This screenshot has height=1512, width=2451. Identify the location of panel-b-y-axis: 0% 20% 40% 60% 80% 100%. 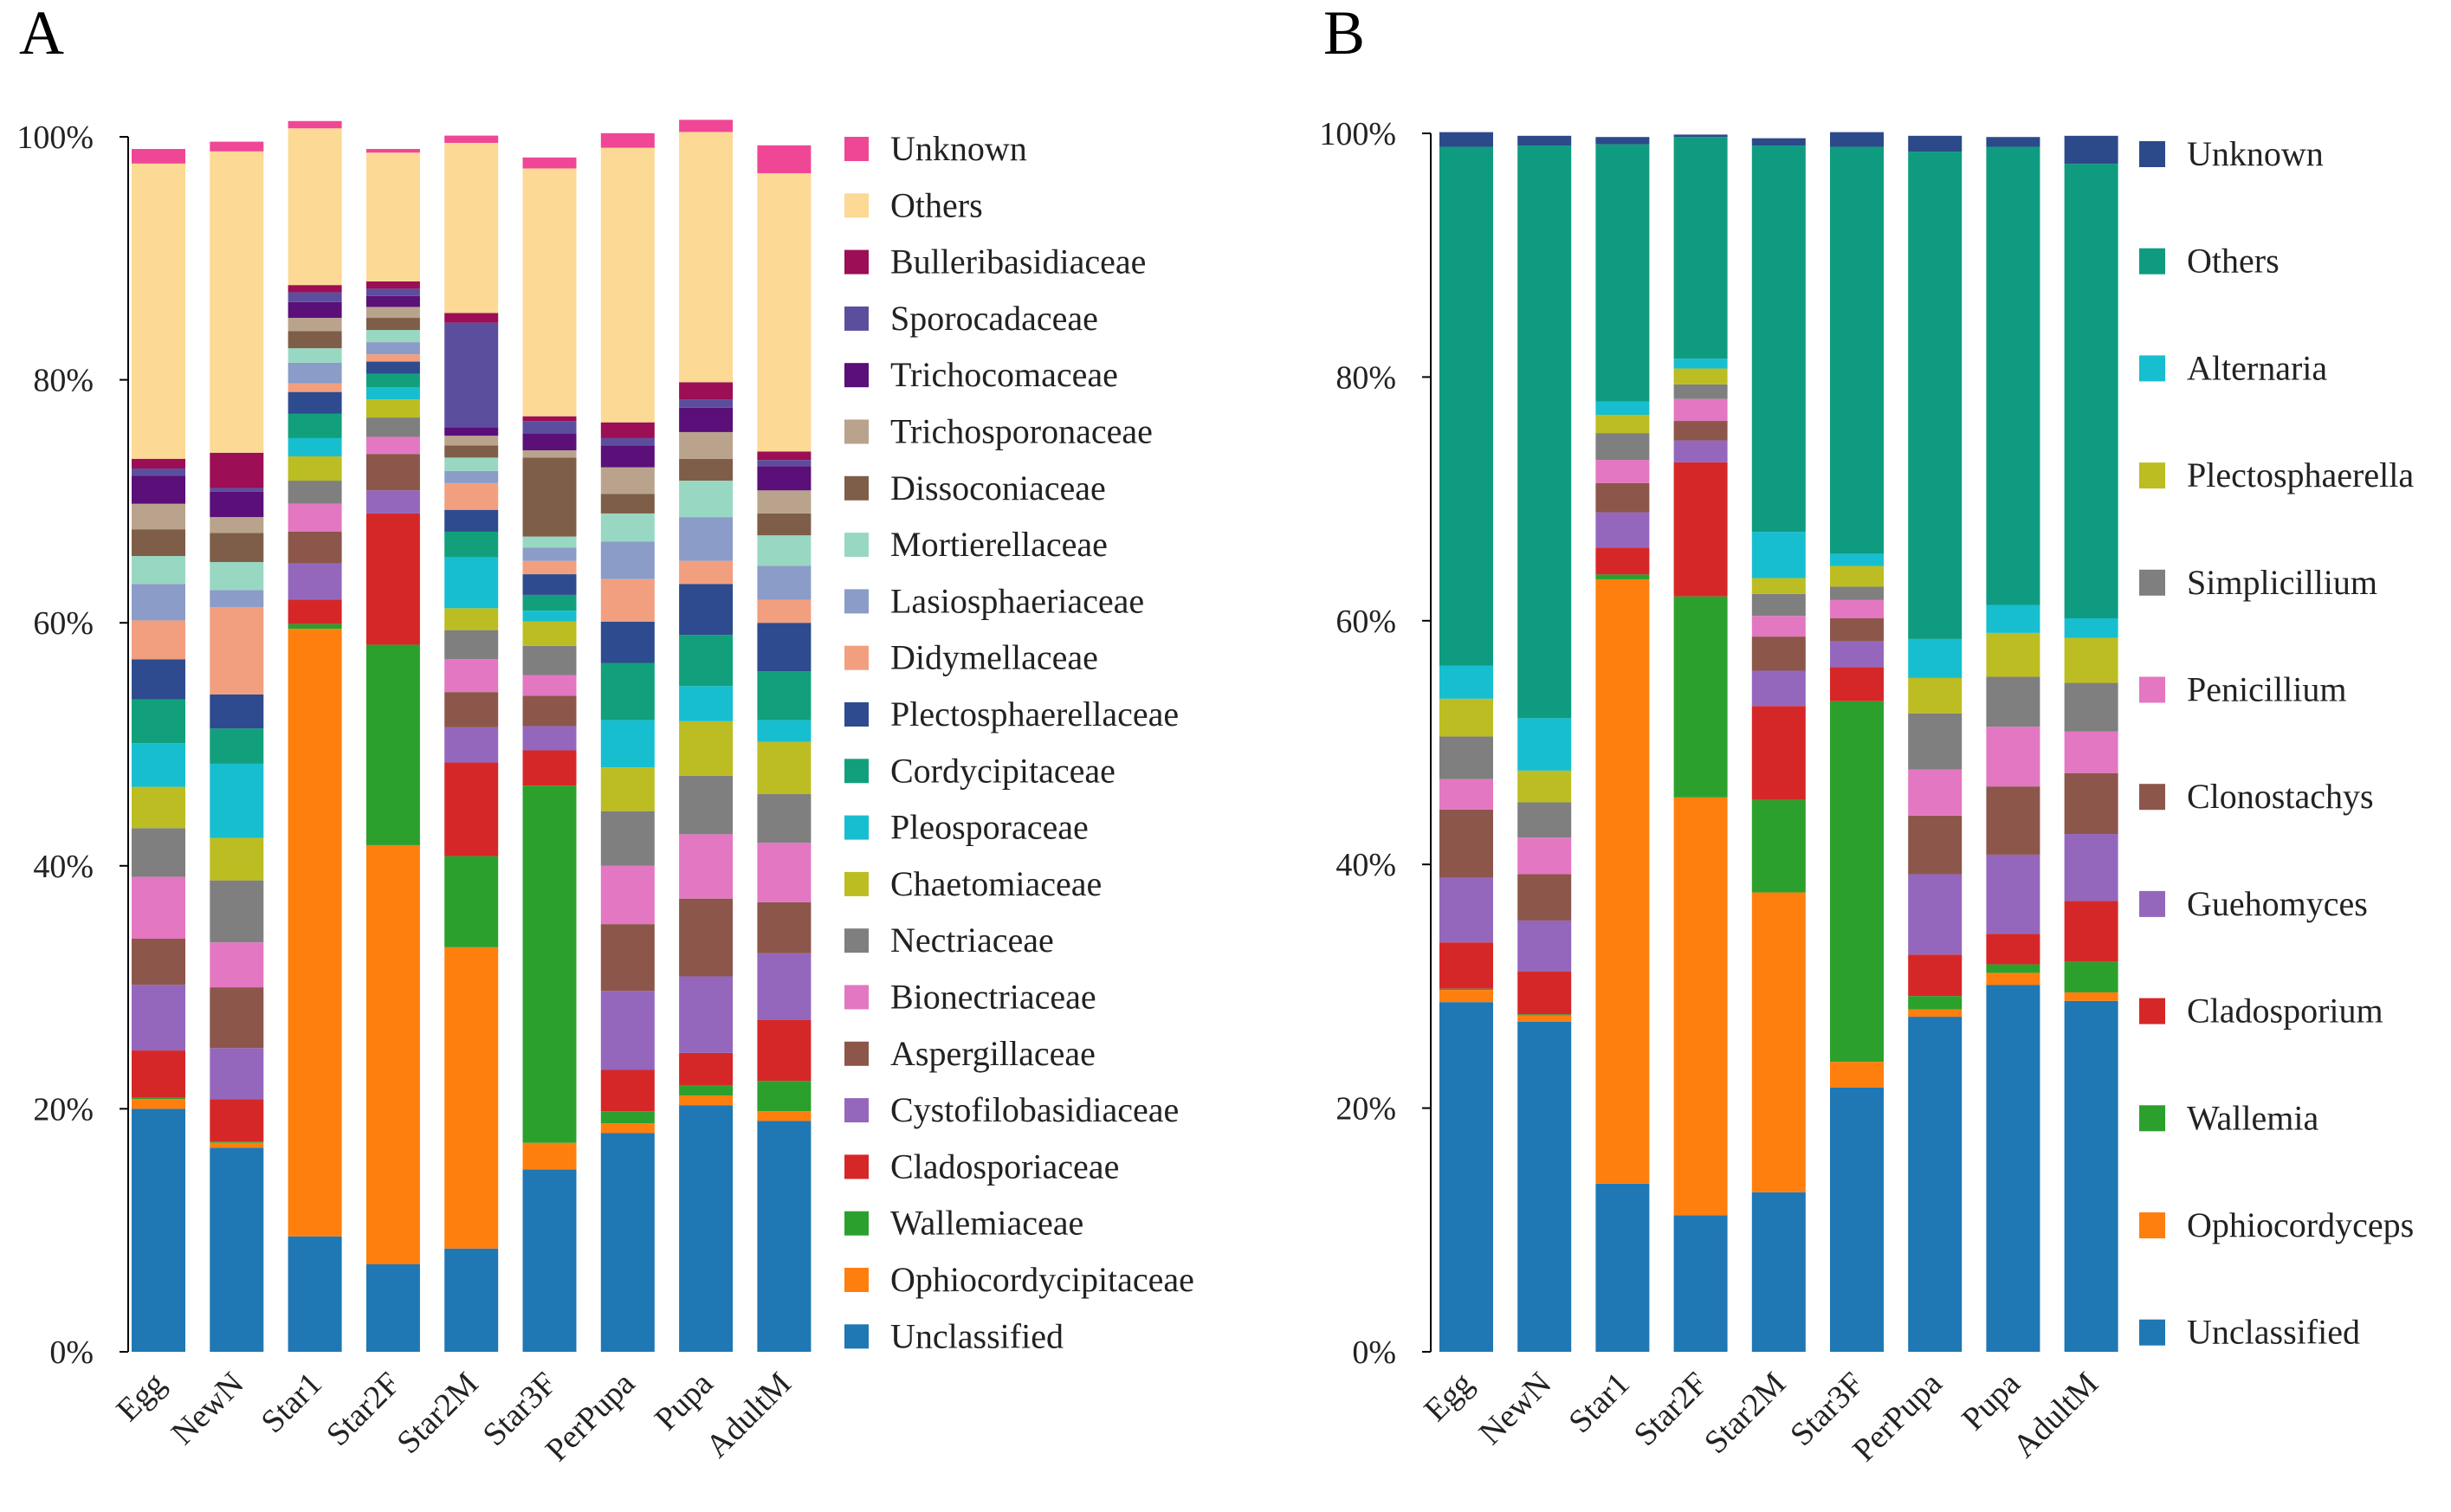
(1375, 743).